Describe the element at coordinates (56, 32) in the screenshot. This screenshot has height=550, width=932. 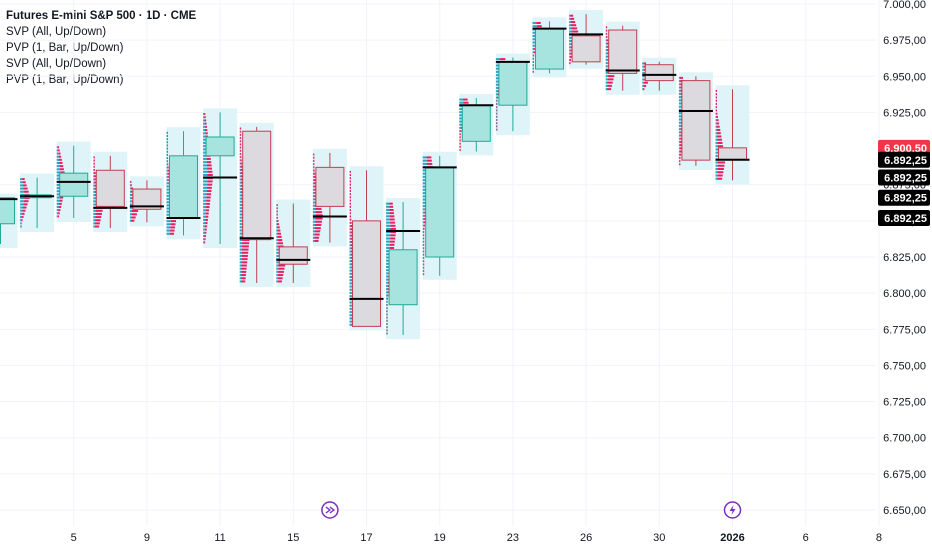
I see `legend-indicator-1: SVP (All, Up/Down)` at that location.